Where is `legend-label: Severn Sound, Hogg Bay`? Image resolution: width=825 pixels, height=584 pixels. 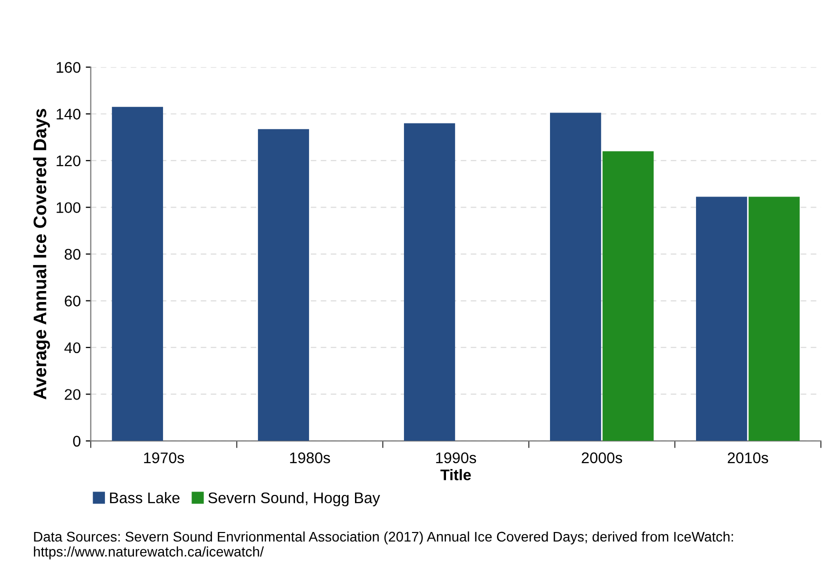
legend-label: Severn Sound, Hogg Bay is located at coordinates (294, 499).